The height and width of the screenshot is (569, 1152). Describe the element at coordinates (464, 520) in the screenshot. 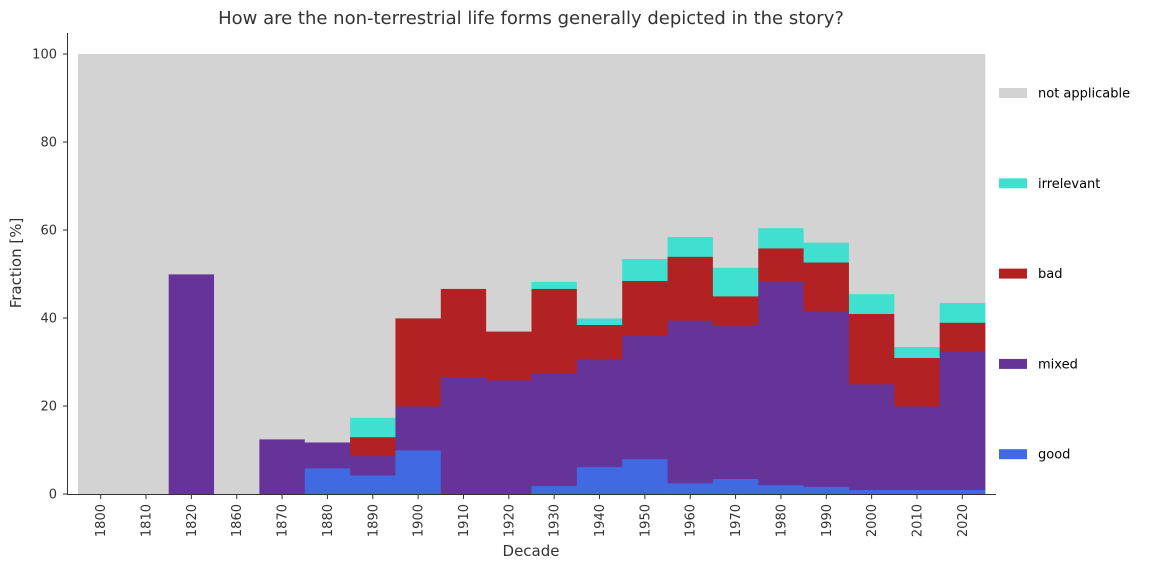

I see `x-tick-label-1910: 1910` at that location.